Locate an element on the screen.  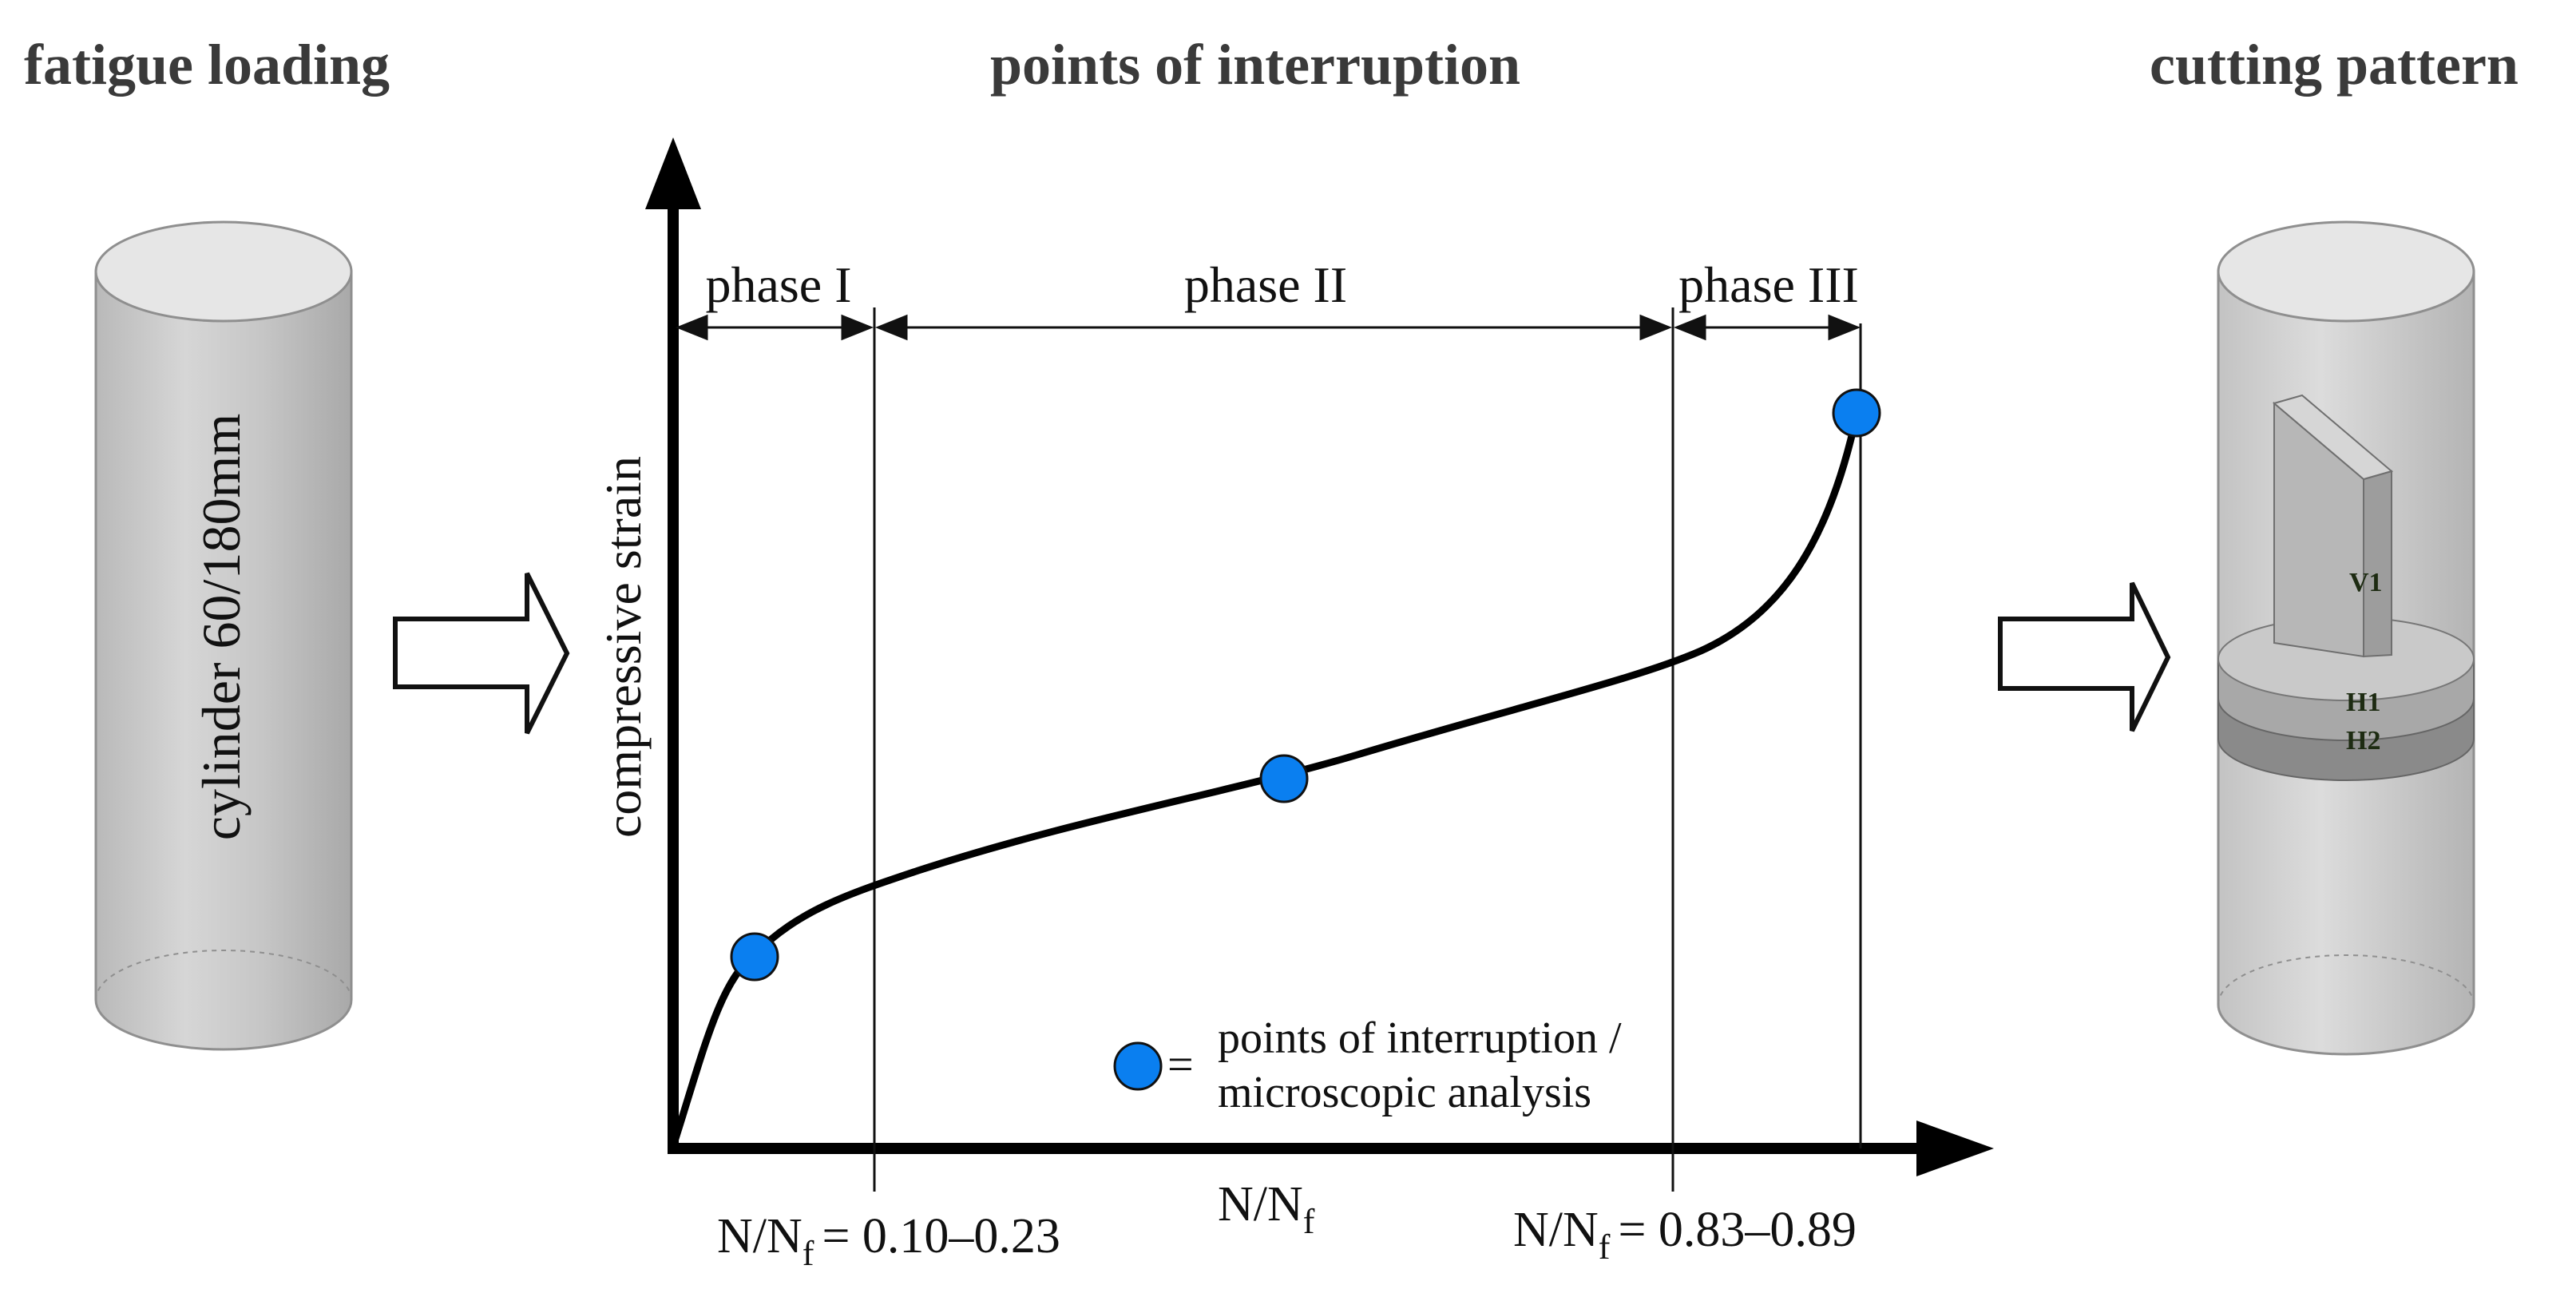
boundary-left-label: N/Nf = 0.10–0.23 is located at coordinates (888, 1241).